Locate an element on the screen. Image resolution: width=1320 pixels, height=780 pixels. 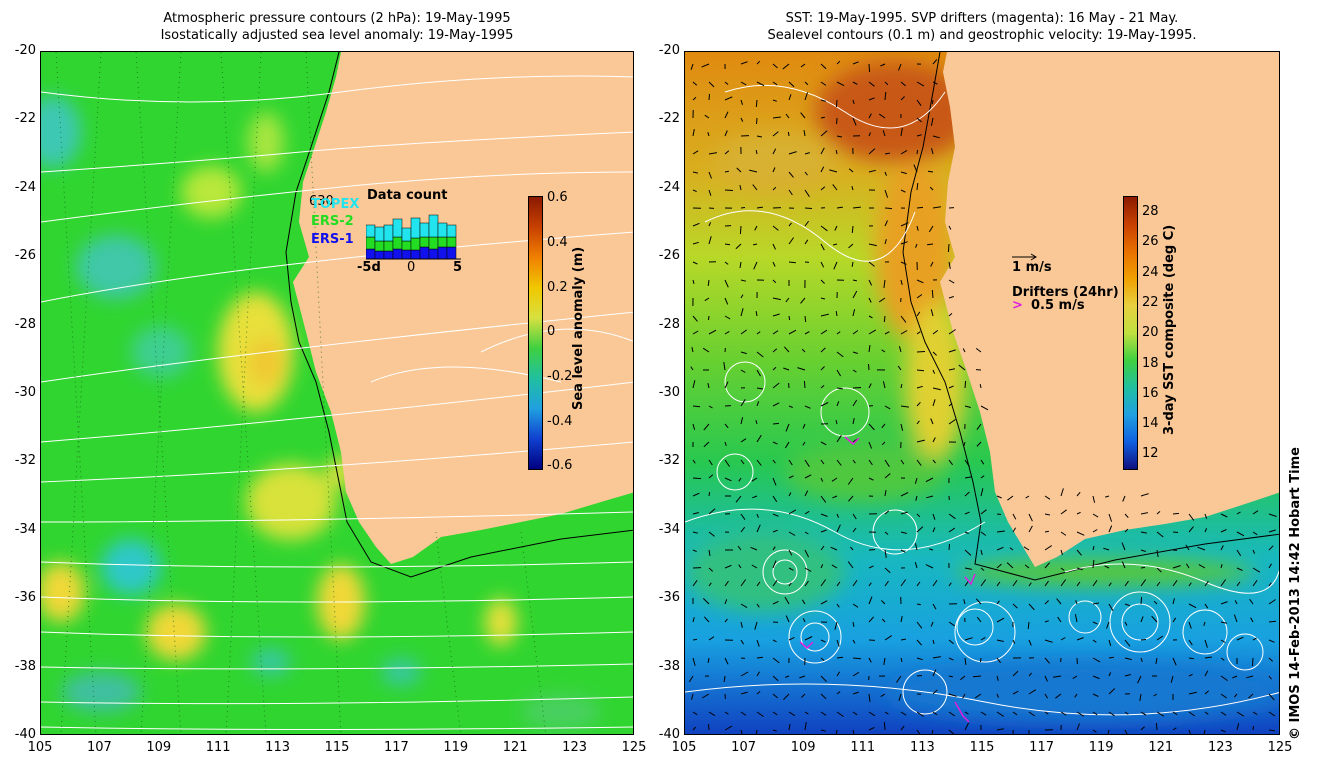
cb-right-tick: 16 is located at coordinates (1150, 393).